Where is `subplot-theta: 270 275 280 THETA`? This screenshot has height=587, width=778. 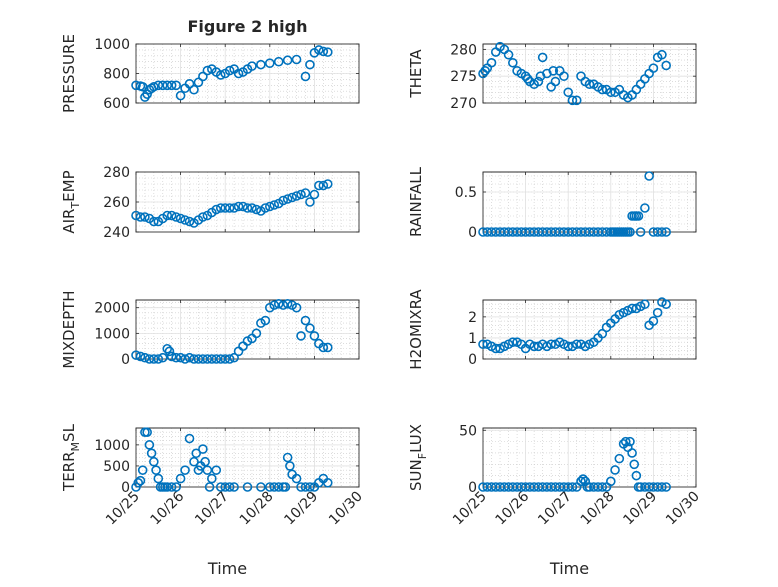
subplot-theta: 270 275 280 THETA is located at coordinates (552, 76).